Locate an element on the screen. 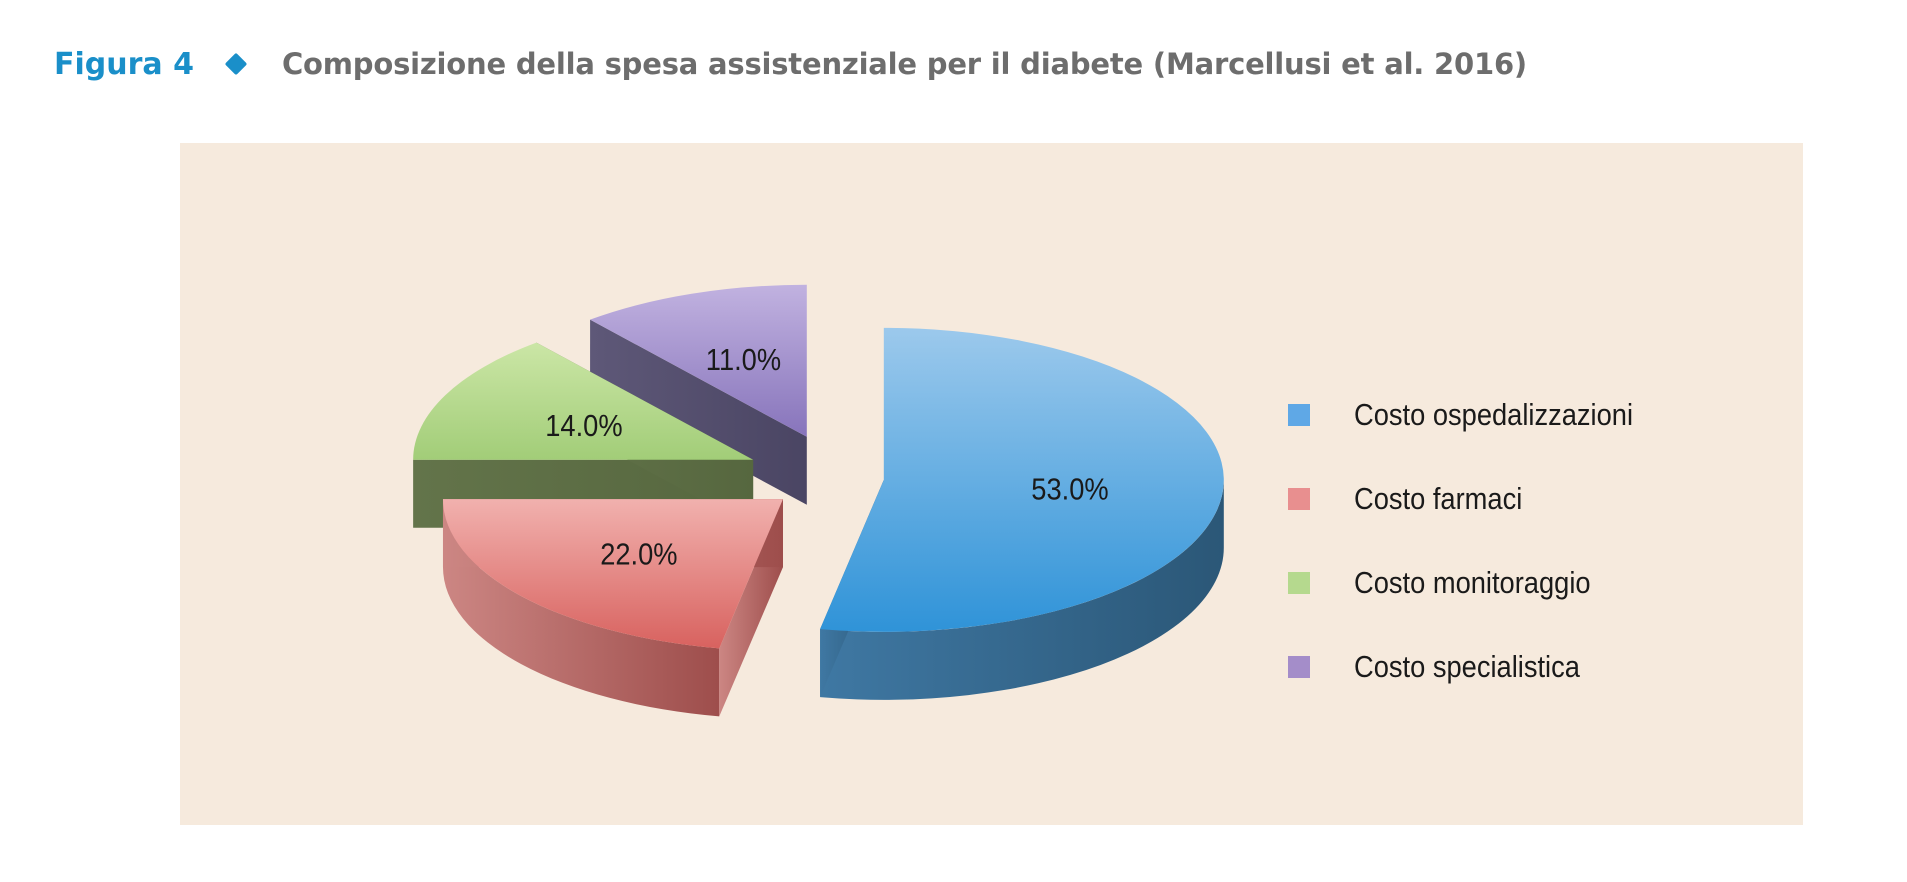  pie-data-label: 14.0% is located at coordinates (583, 427).